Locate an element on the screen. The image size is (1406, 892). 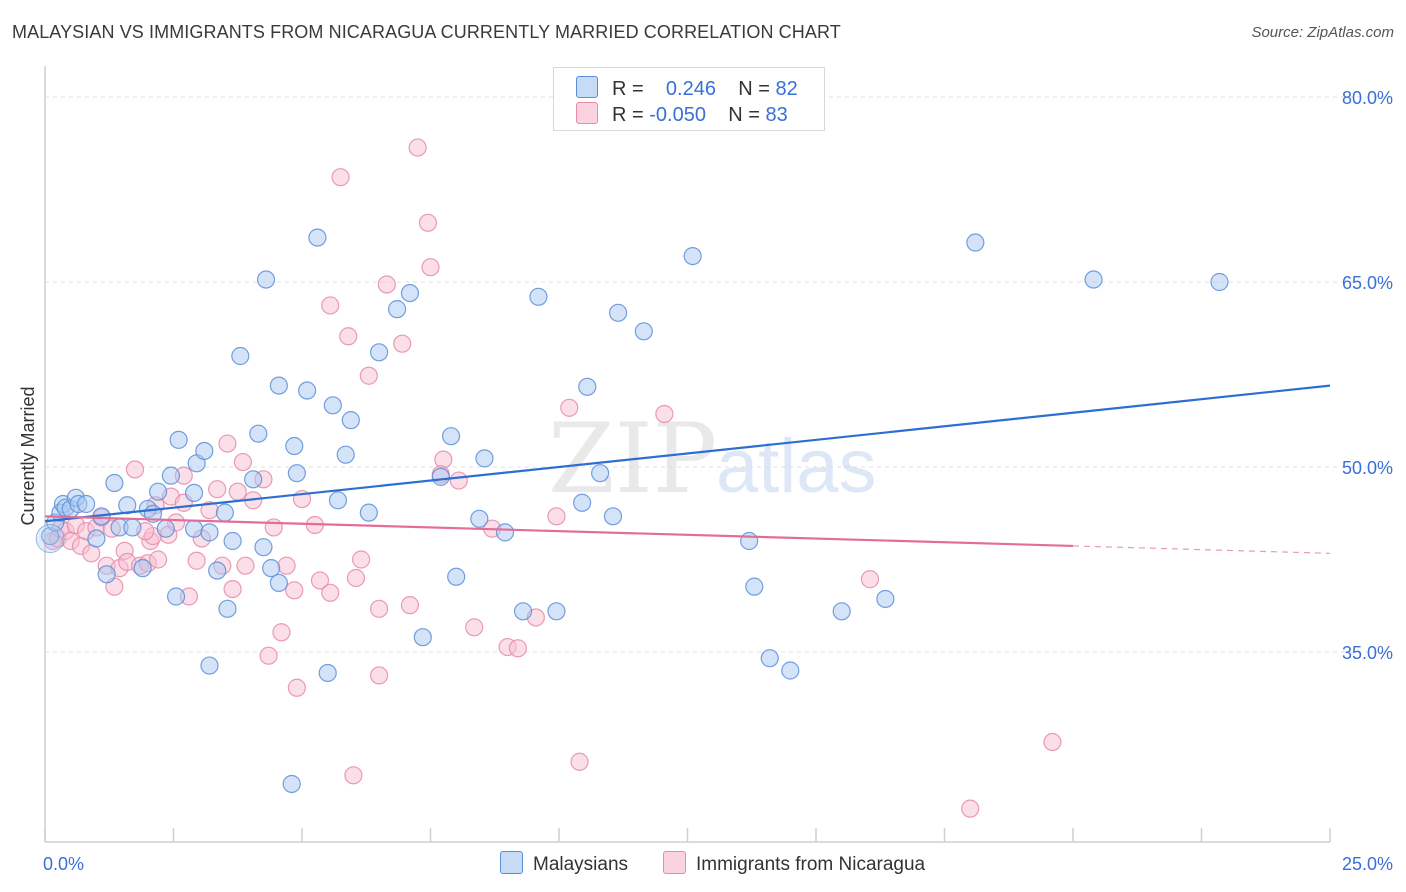
y-tick-label: 50.0% is located at coordinates (1367, 468).